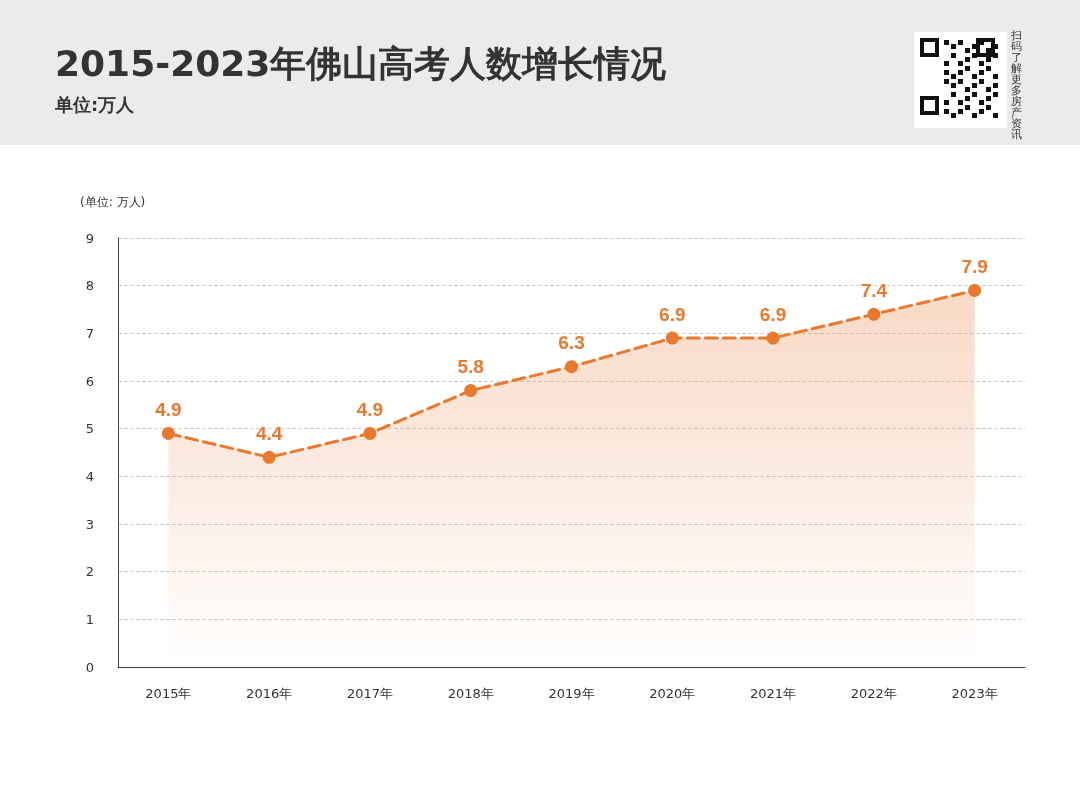 Image resolution: width=1080 pixels, height=785 pixels. Describe the element at coordinates (470, 693) in the screenshot. I see `x-tick-label: 2018年` at that location.